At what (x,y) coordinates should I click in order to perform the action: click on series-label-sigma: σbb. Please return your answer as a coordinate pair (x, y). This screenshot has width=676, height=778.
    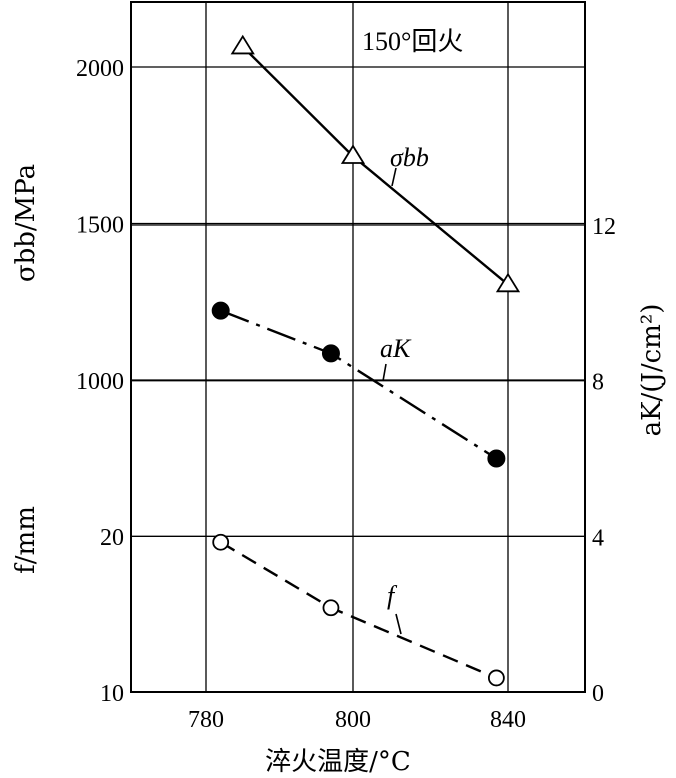
    Looking at the image, I should click on (409, 157).